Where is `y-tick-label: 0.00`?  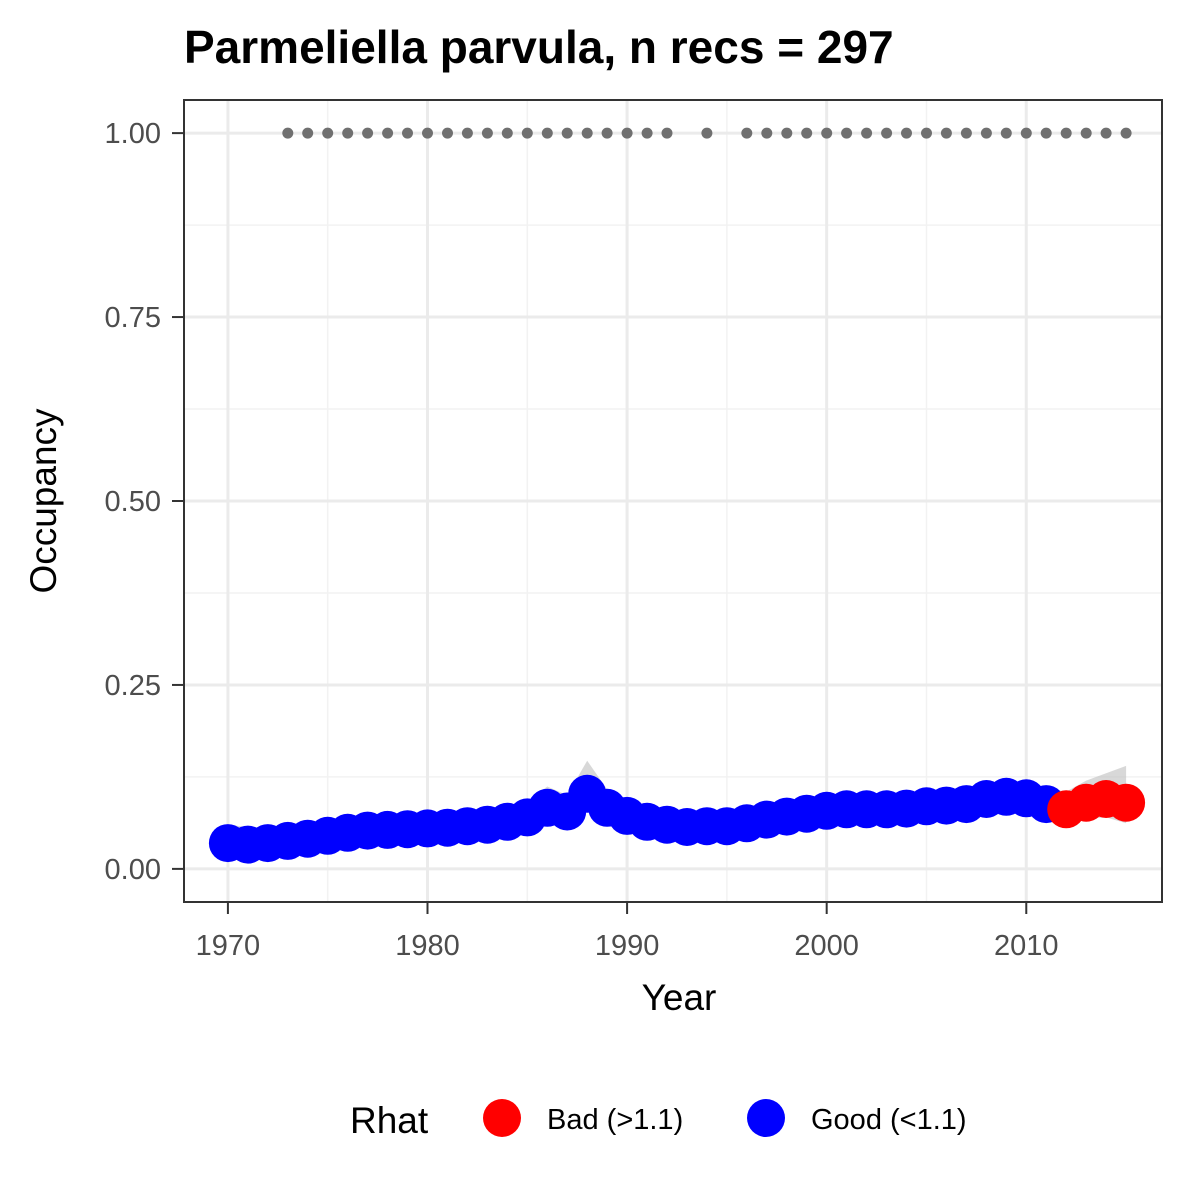 y-tick-label: 0.00 is located at coordinates (133, 870).